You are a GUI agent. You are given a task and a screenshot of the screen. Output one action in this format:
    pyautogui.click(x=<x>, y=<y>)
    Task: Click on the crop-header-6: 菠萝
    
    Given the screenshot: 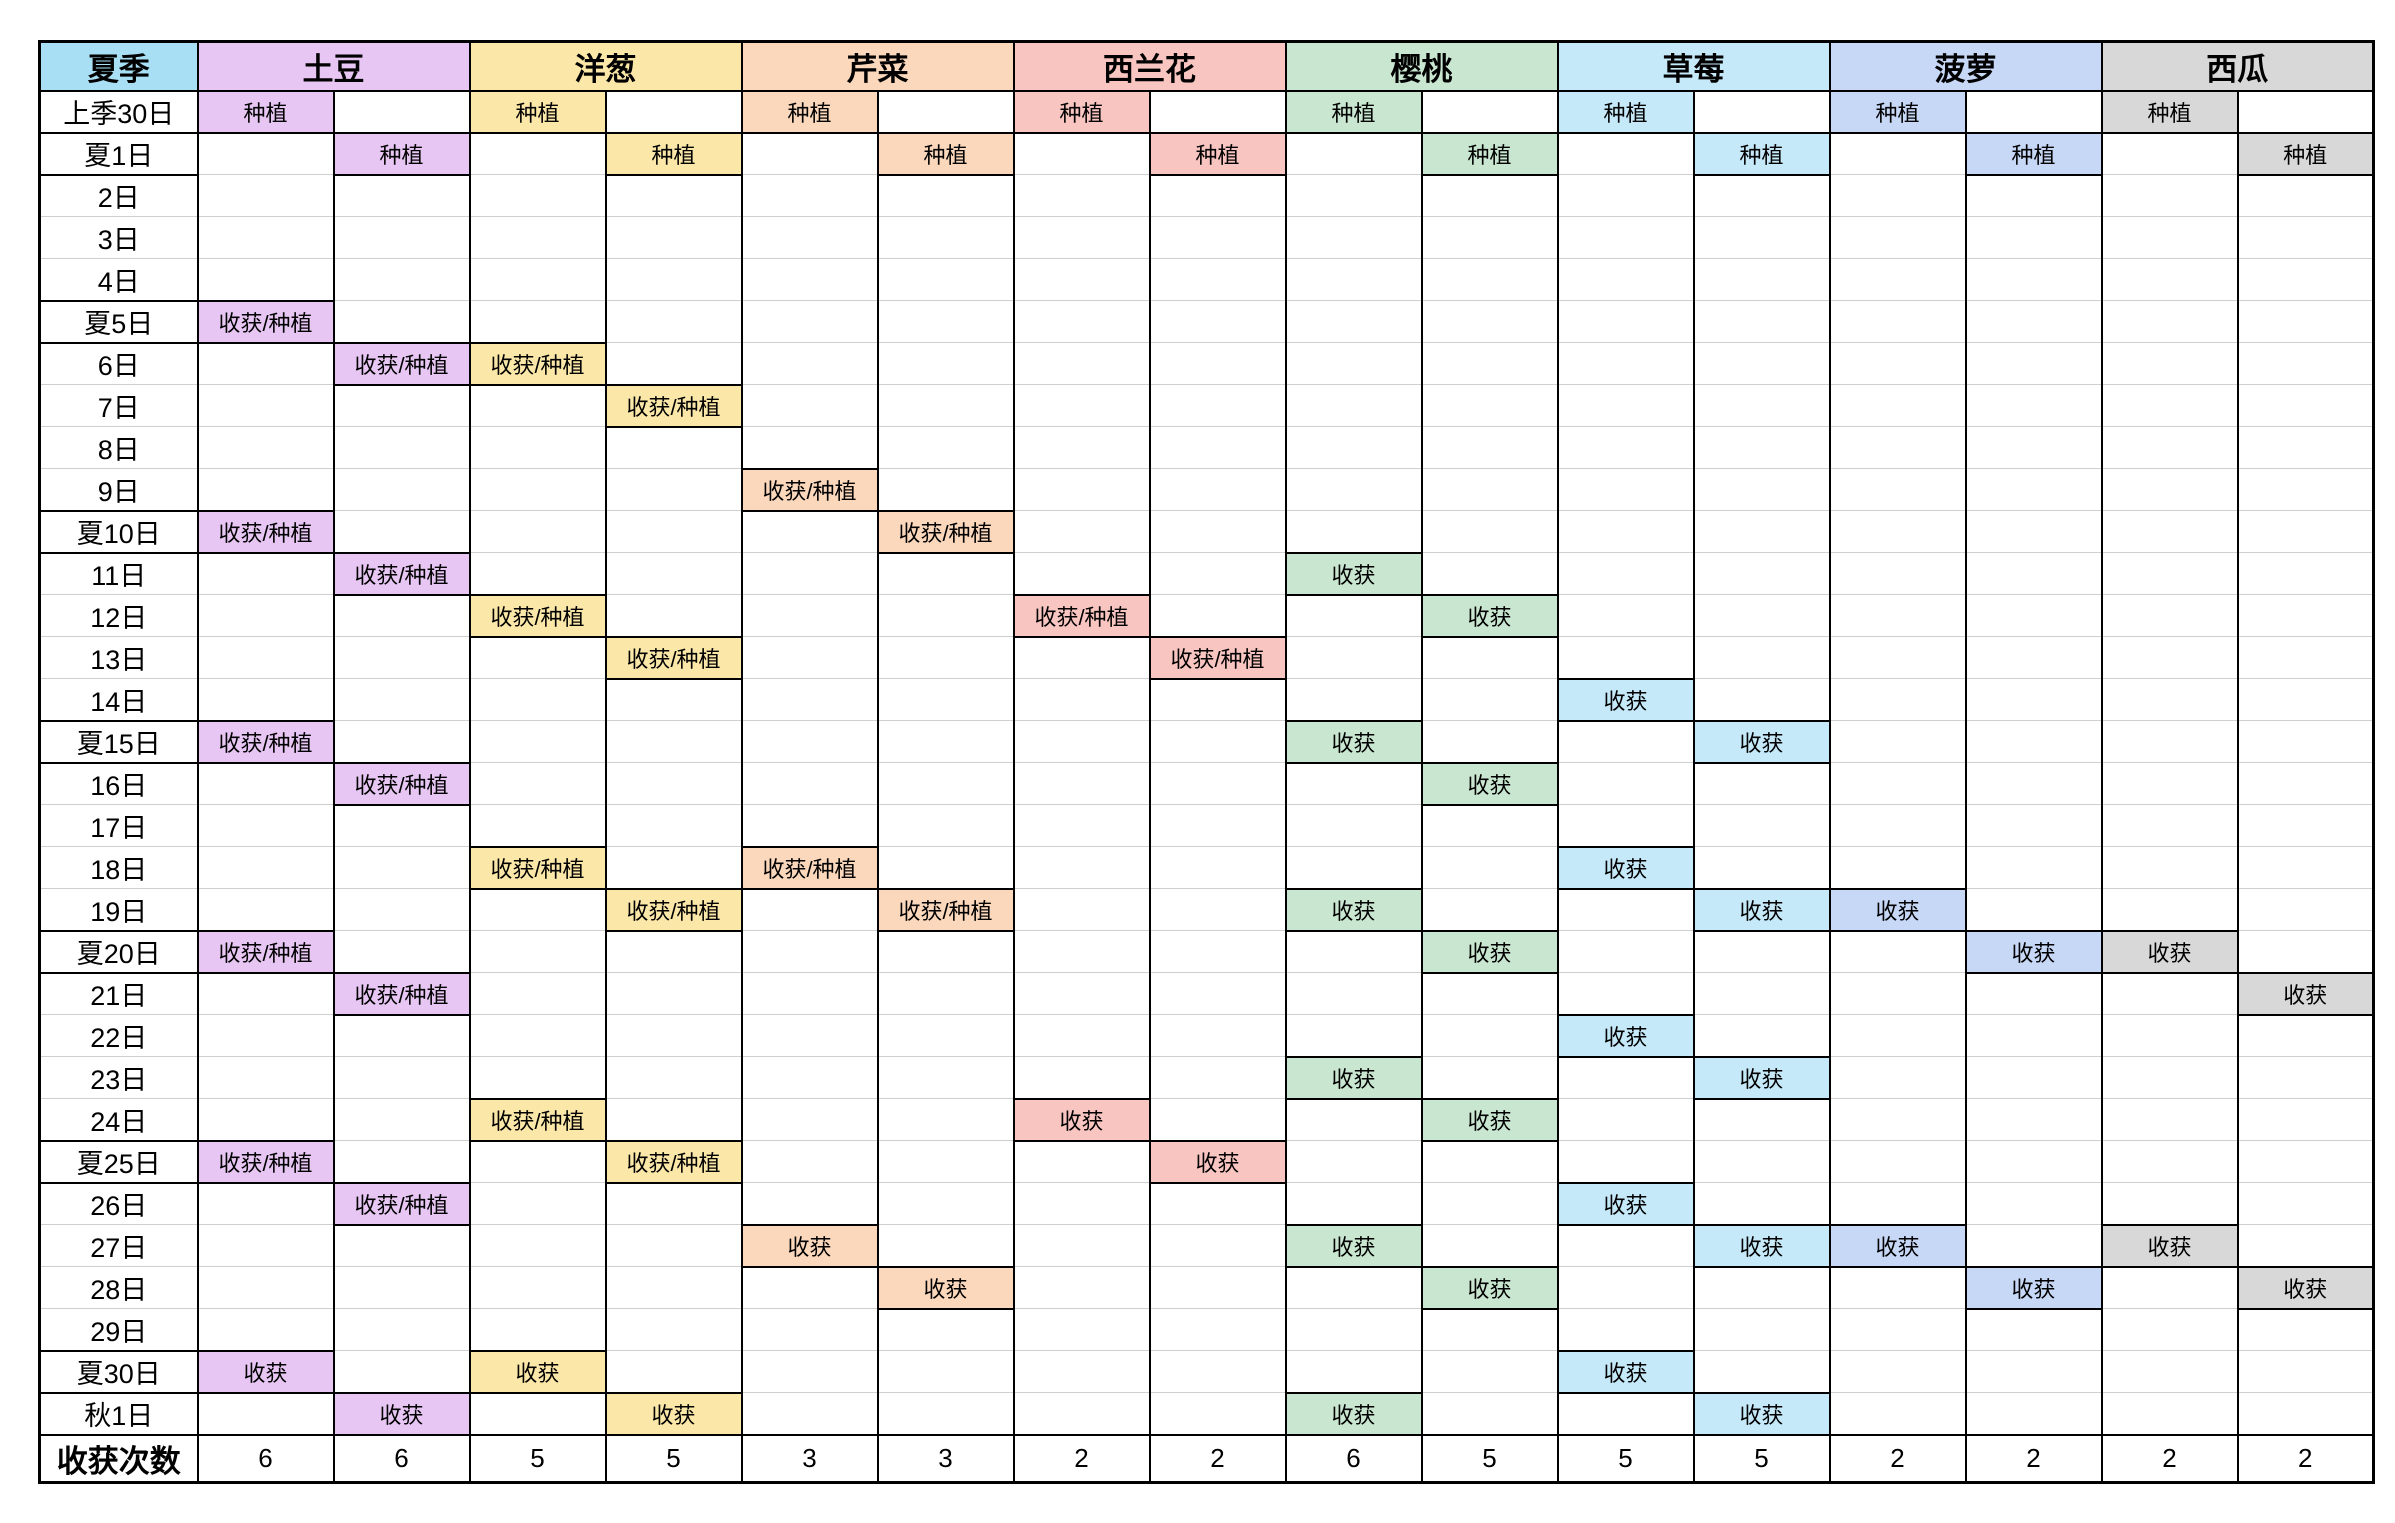 What is the action you would take?
    pyautogui.click(x=1965, y=66)
    